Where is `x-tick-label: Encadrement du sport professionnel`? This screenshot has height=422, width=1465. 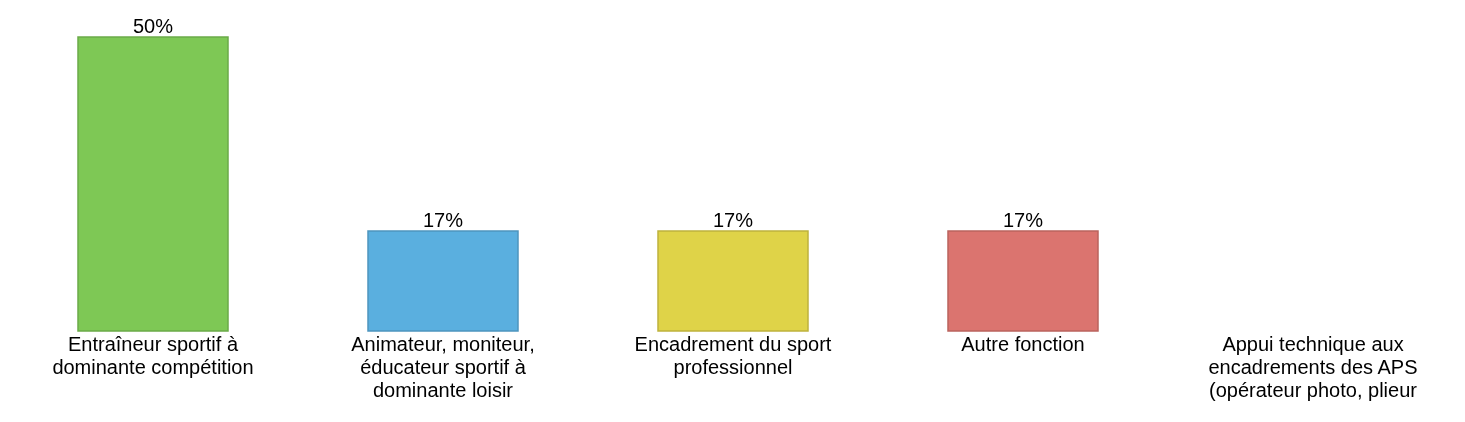 x-tick-label: Encadrement du sport professionnel is located at coordinates (733, 355).